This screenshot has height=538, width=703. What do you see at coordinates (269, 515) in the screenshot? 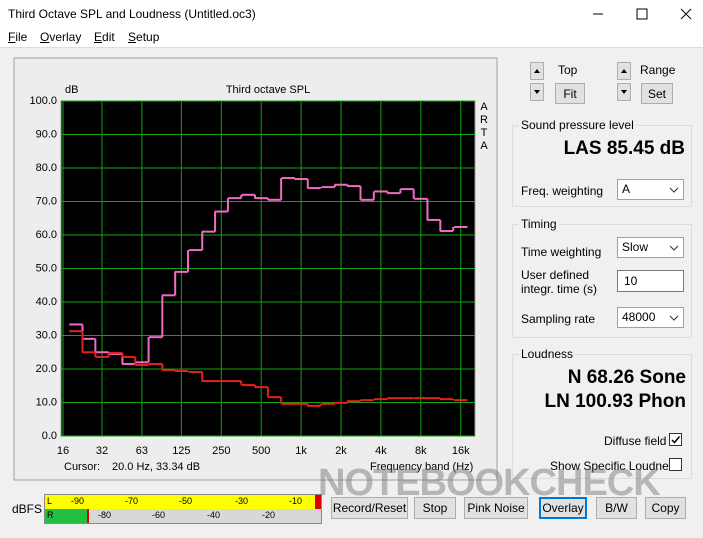
I see `meter-scale: -20` at bounding box center [269, 515].